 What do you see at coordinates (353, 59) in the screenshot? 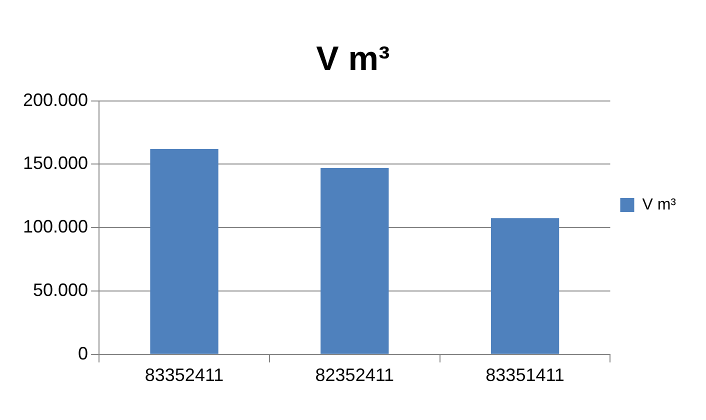
I see `chart-title: V m³` at bounding box center [353, 59].